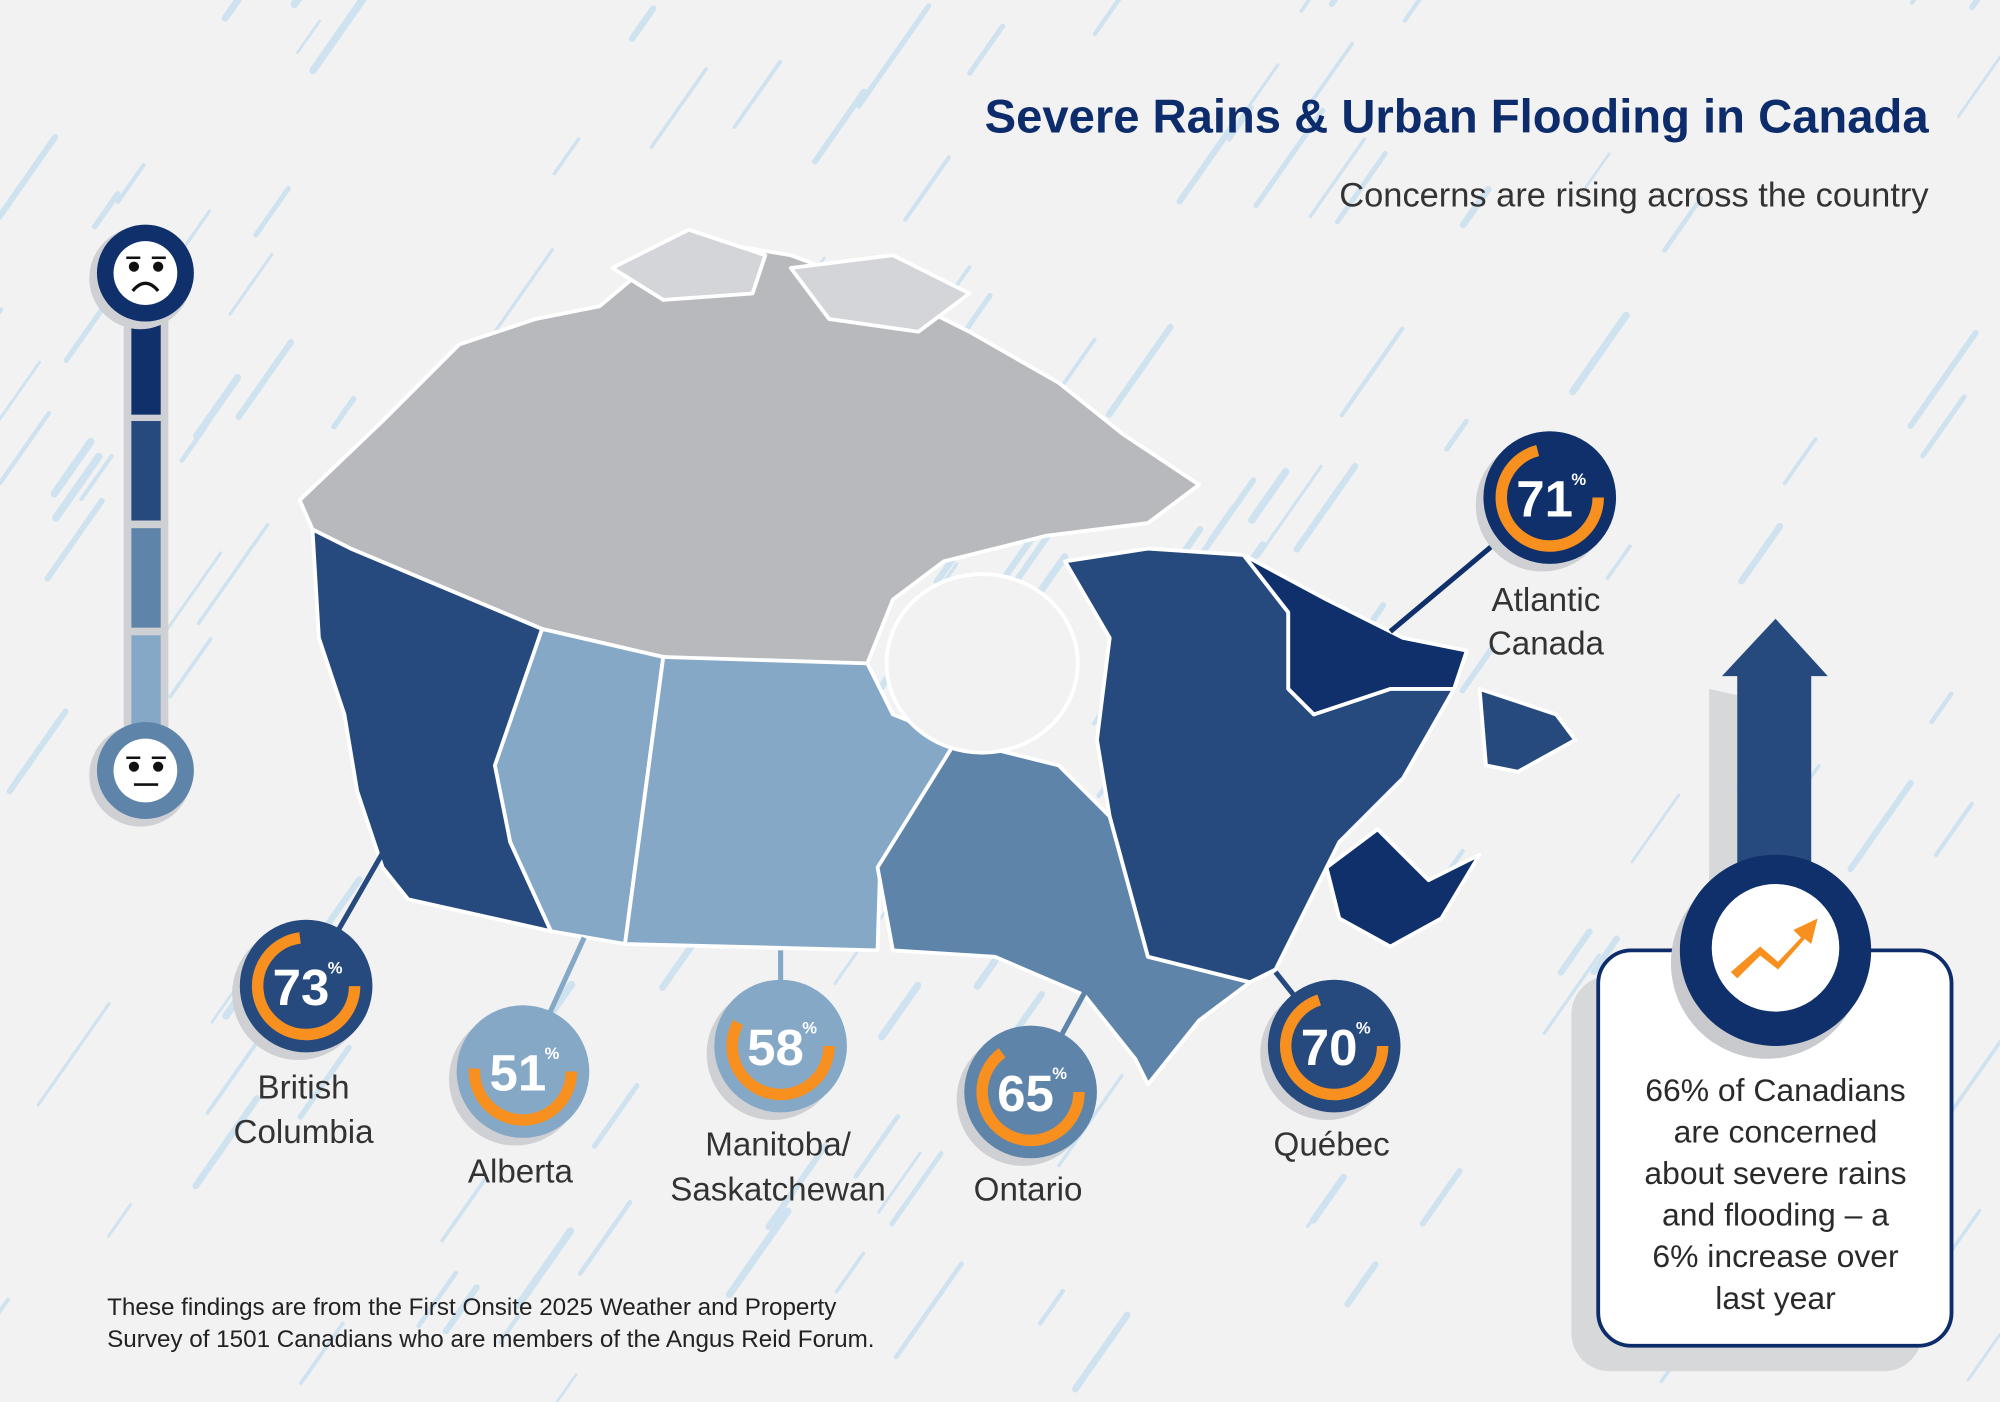 This screenshot has width=2000, height=1402. Describe the element at coordinates (1527, 730) in the screenshot. I see `region-newfoundland` at that location.